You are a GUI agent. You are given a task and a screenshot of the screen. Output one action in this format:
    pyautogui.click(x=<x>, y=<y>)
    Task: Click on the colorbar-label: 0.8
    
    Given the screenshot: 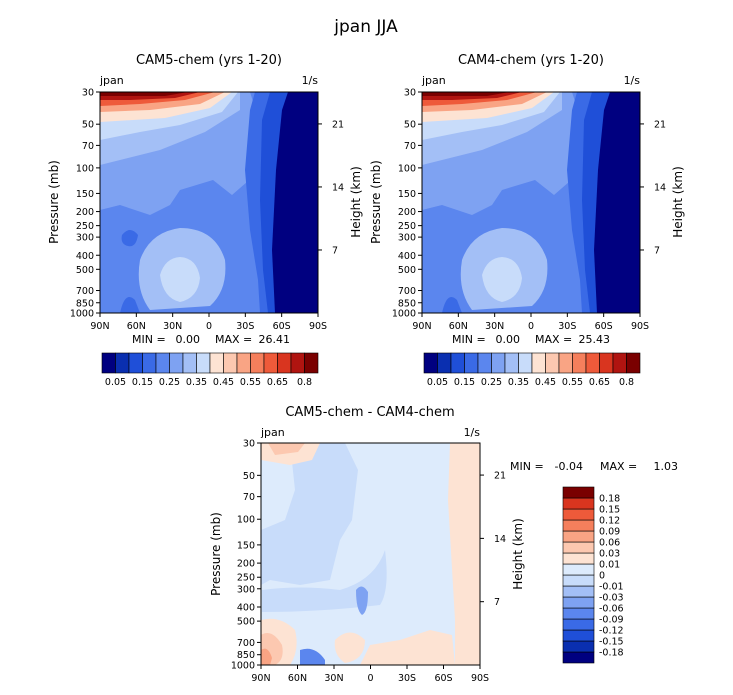 What is the action you would take?
    pyautogui.click(x=304, y=382)
    